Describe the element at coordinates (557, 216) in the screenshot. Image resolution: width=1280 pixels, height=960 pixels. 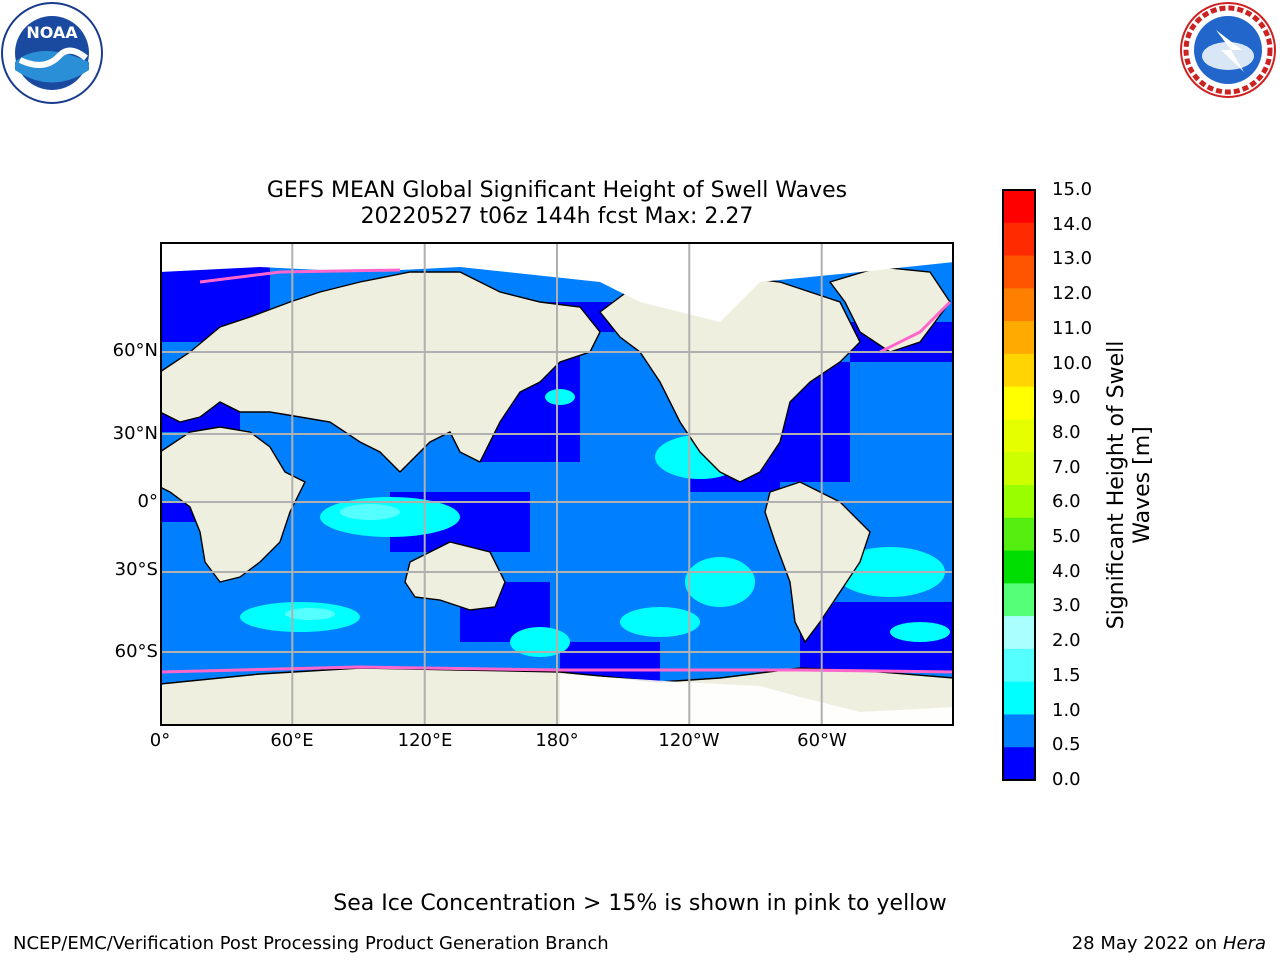
I see `chart-subtitle: 20220527 t06z 144h fcst Max: 2.27` at that location.